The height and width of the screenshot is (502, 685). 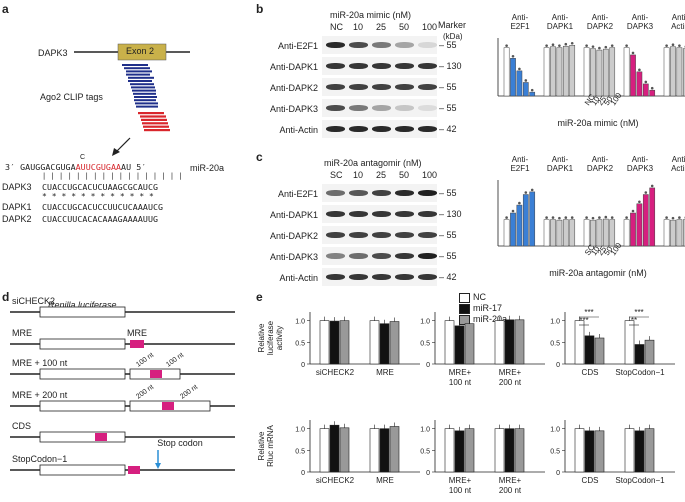 I want to click on y-axis-label: Relative, so click(x=261, y=337).